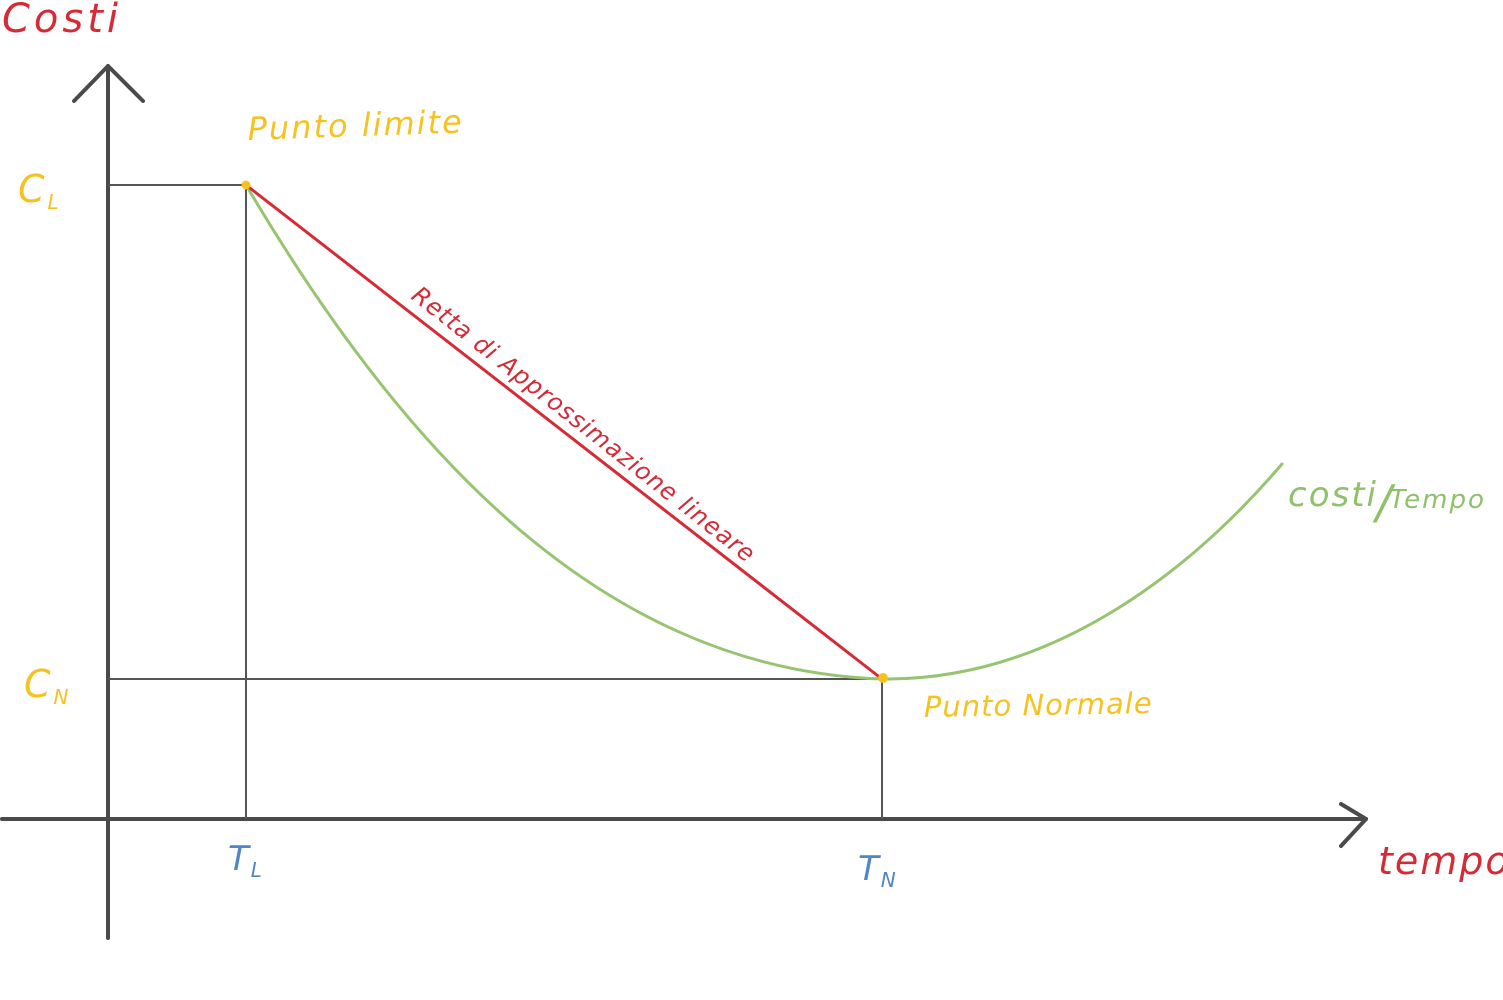 The width and height of the screenshot is (1503, 1000). What do you see at coordinates (1353, 825) in the screenshot?
I see `x-axis-arrowhead` at bounding box center [1353, 825].